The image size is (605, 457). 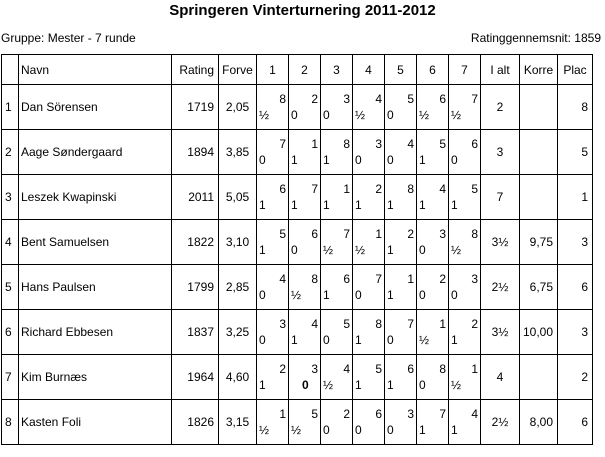 I want to click on player-plac: 3, so click(x=575, y=242).